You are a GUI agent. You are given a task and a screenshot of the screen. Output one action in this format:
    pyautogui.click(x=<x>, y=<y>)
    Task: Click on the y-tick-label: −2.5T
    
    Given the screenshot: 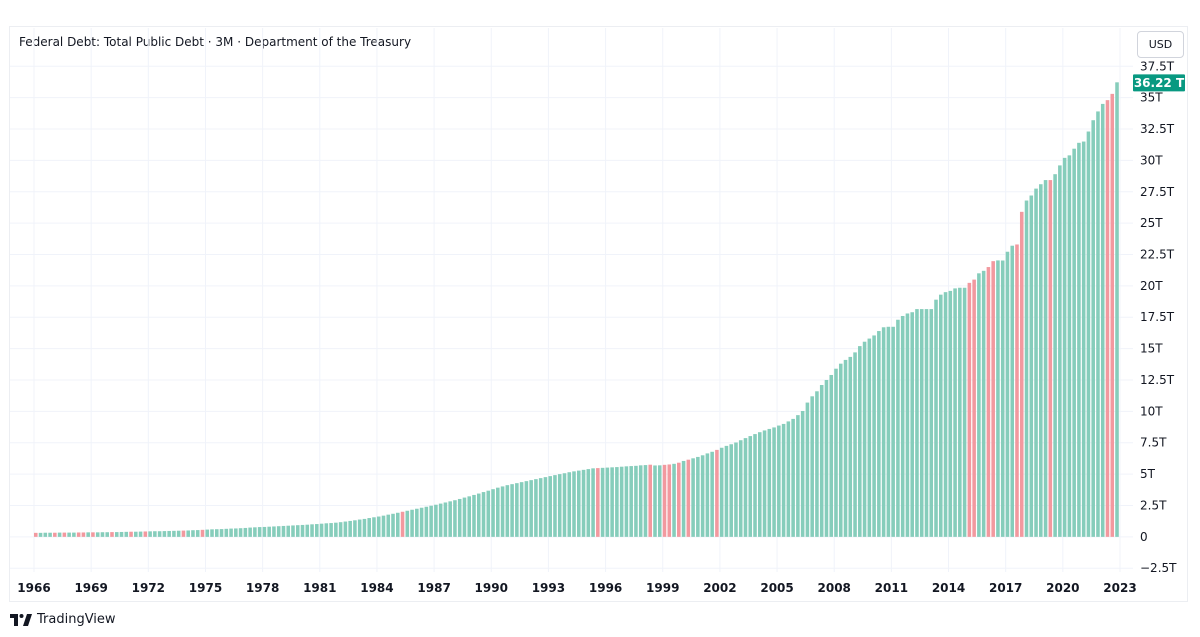 What is the action you would take?
    pyautogui.click(x=1158, y=568)
    